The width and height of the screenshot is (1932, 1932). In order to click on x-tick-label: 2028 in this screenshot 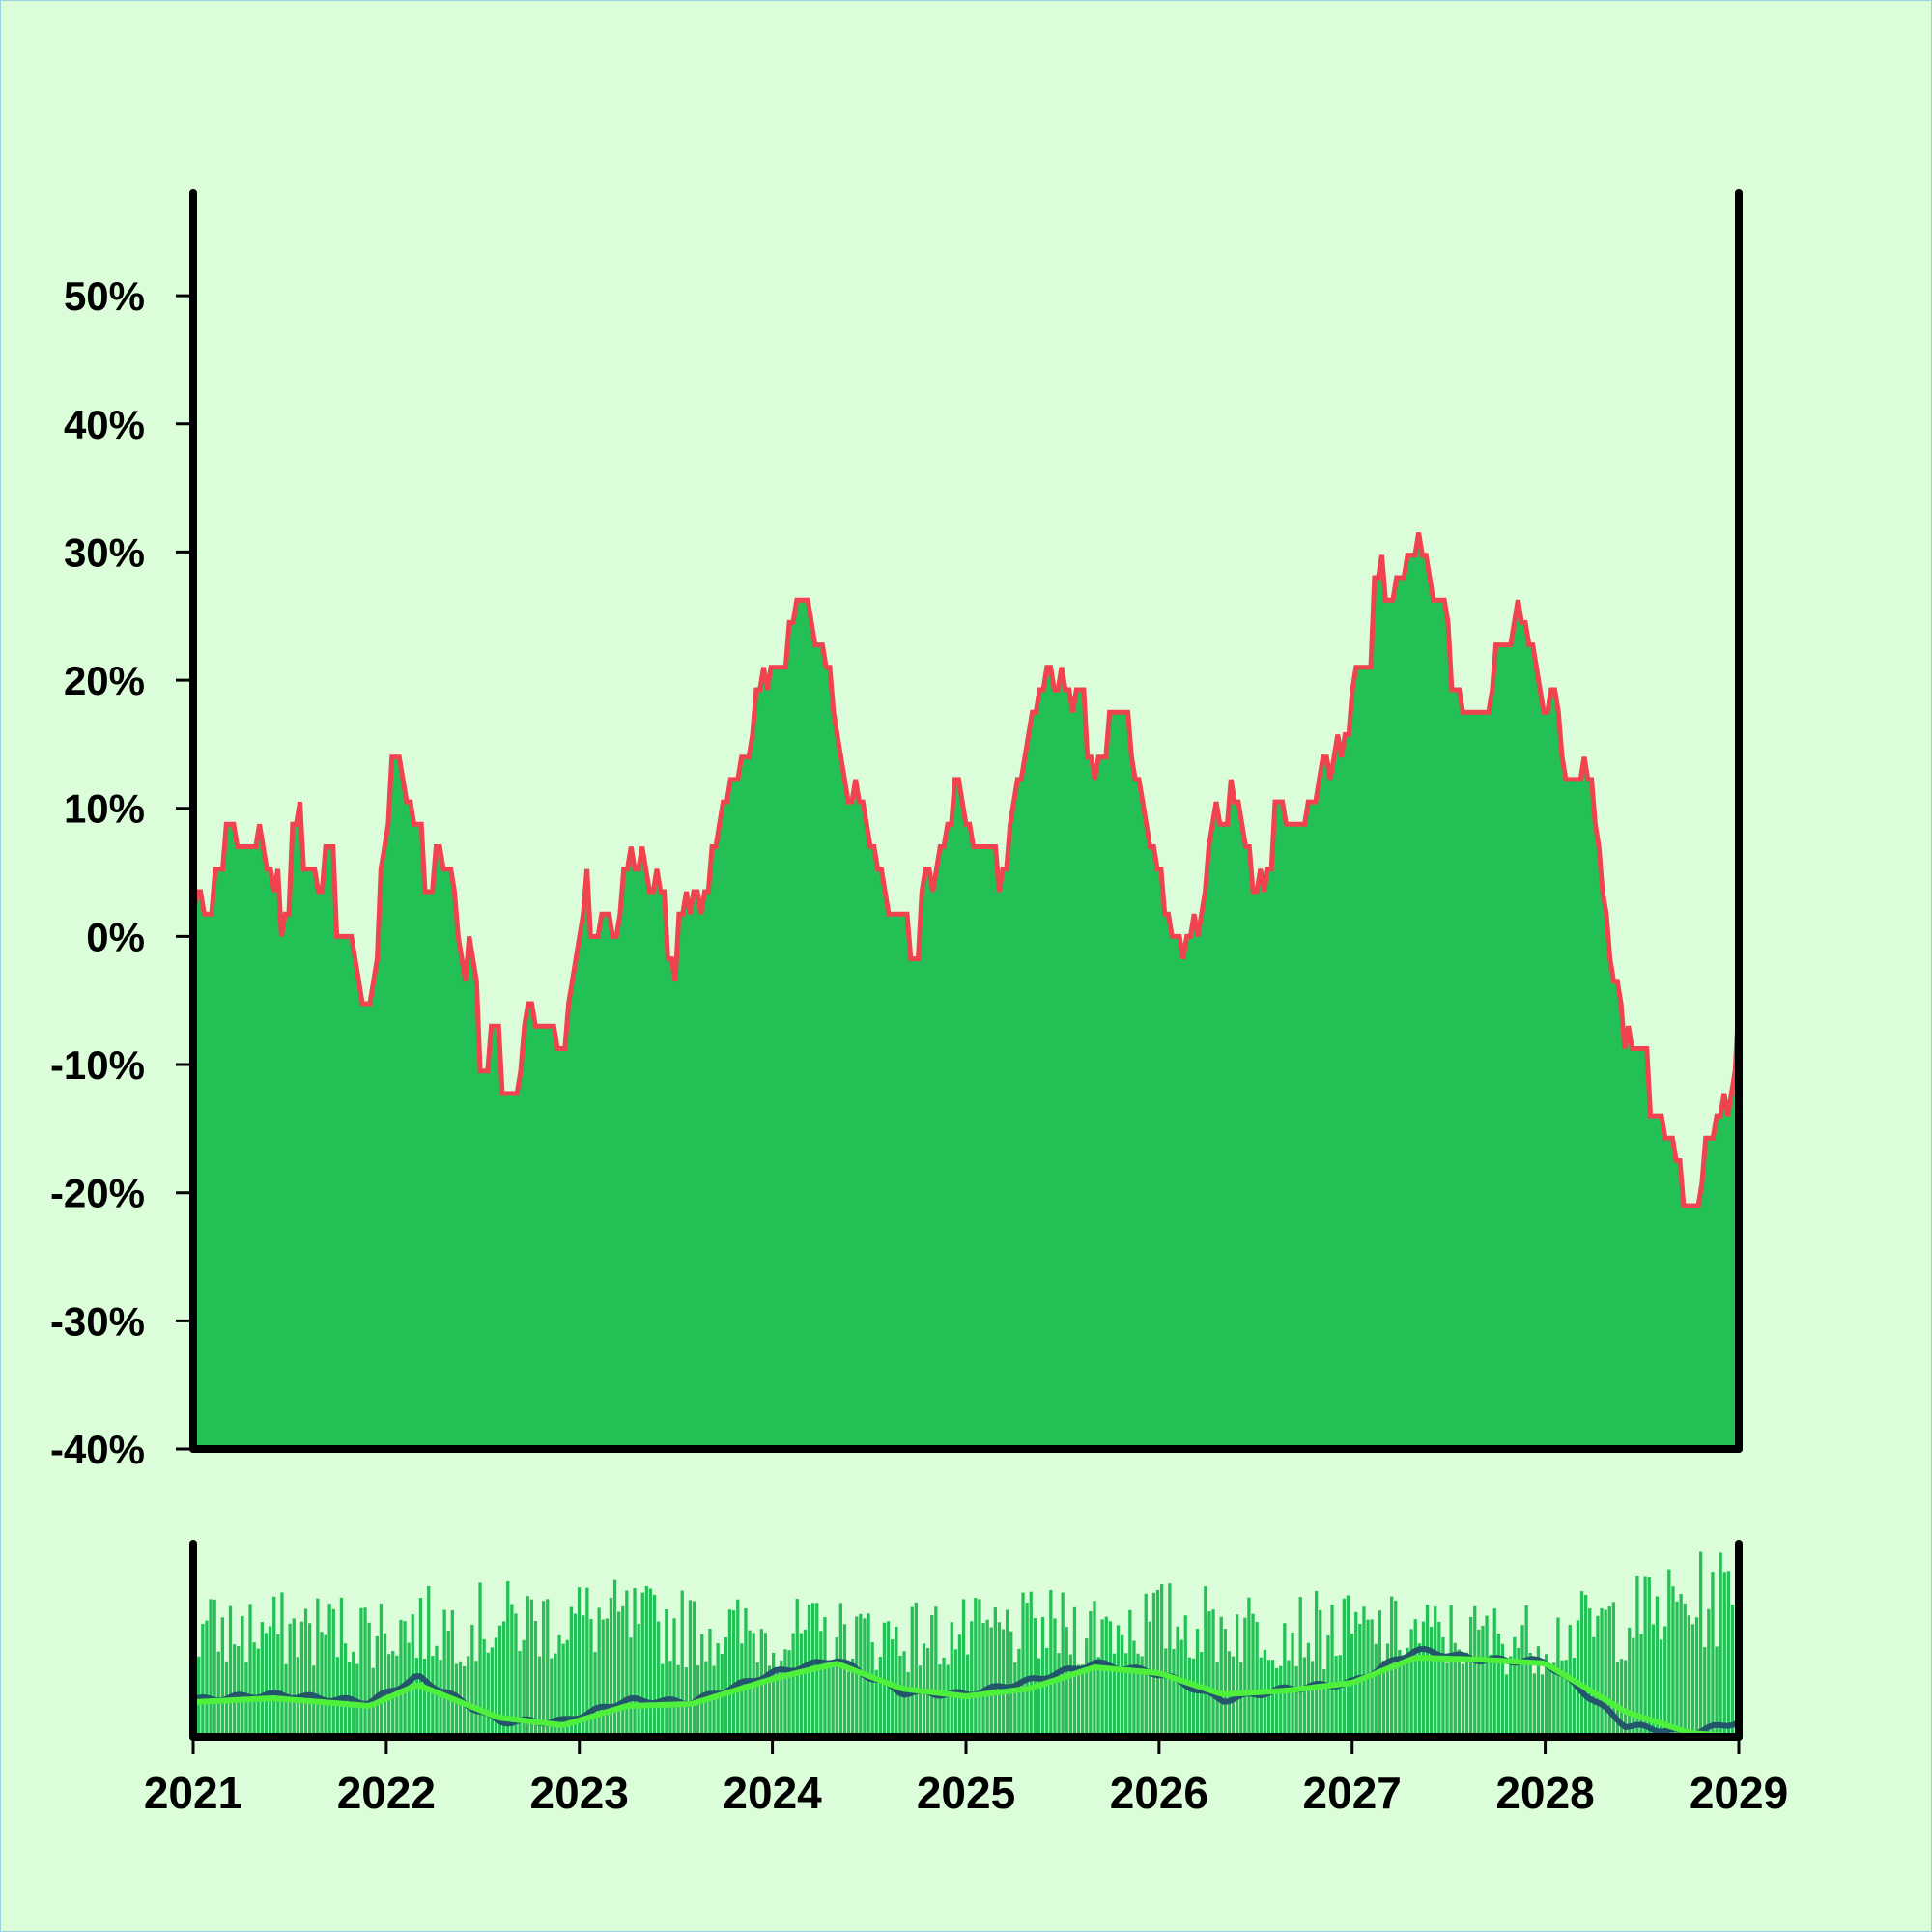, I will do `click(1544, 1793)`.